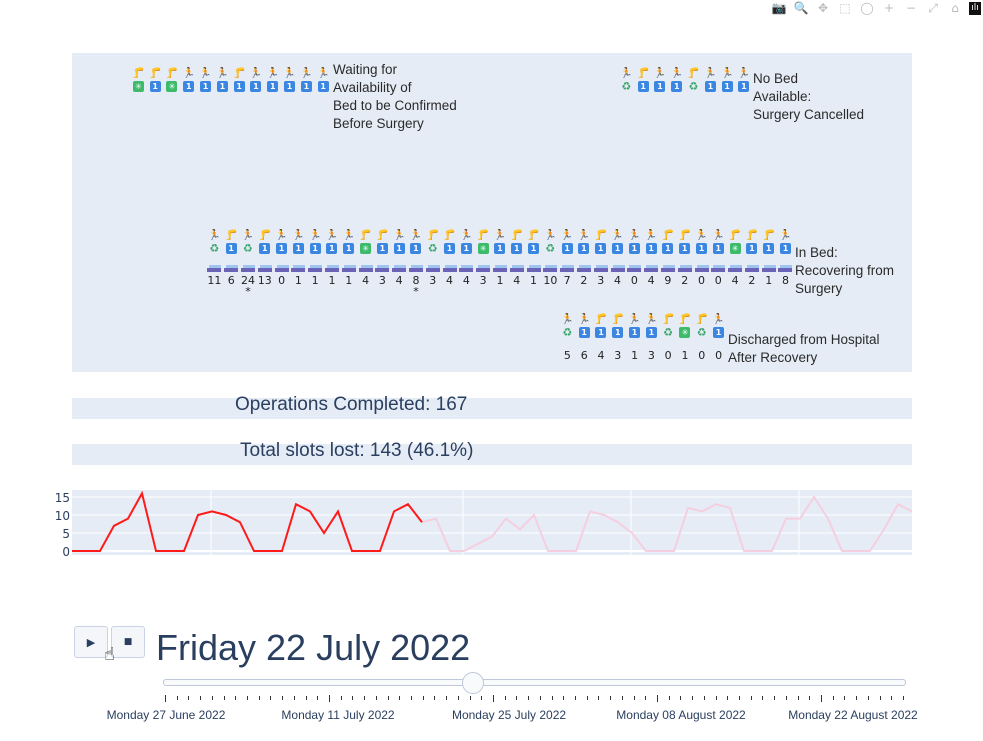 This screenshot has width=983, height=741. I want to click on play-icon: ▶, so click(91, 642).